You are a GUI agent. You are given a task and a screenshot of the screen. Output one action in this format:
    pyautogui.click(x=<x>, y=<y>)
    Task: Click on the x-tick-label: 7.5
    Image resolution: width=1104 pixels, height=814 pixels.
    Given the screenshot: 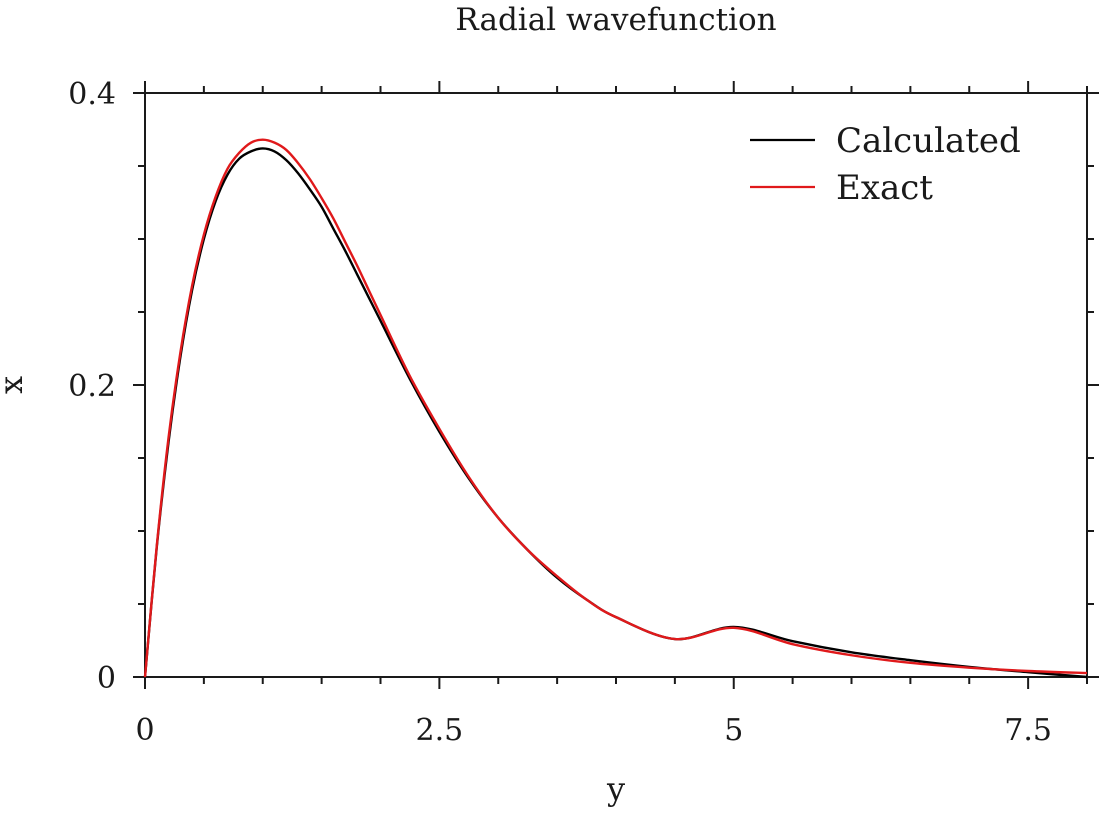 What is the action you would take?
    pyautogui.click(x=1028, y=730)
    